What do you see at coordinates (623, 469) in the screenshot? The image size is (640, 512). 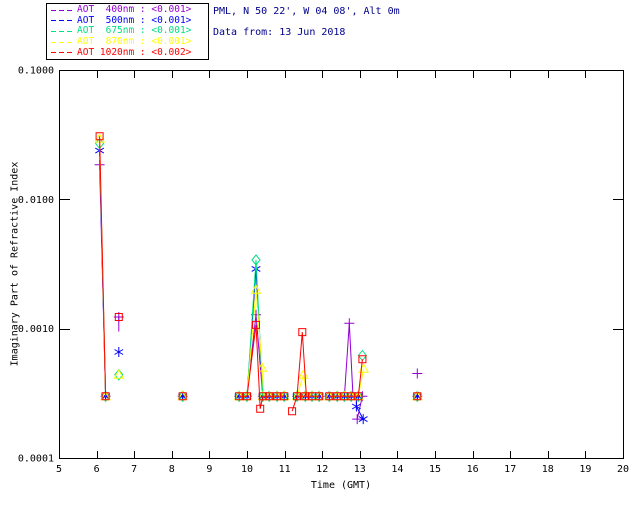 I see `x-tick-label: 20` at bounding box center [623, 469].